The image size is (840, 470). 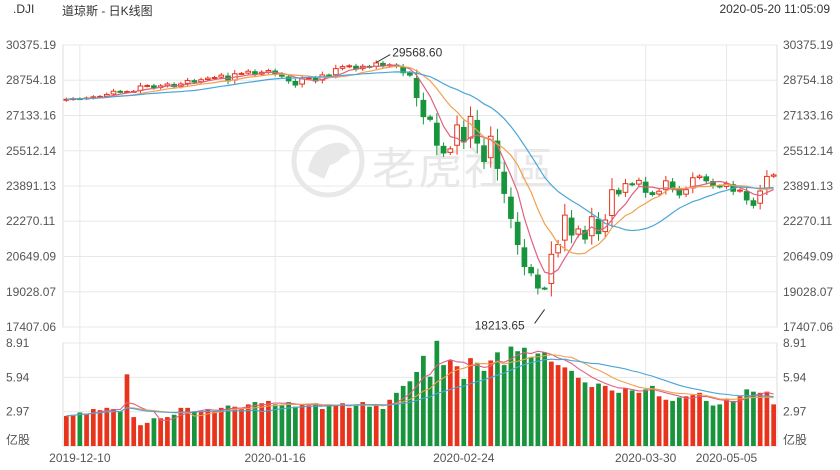 What do you see at coordinates (808, 186) in the screenshot?
I see `y-tick-label-right: 23891.13` at bounding box center [808, 186].